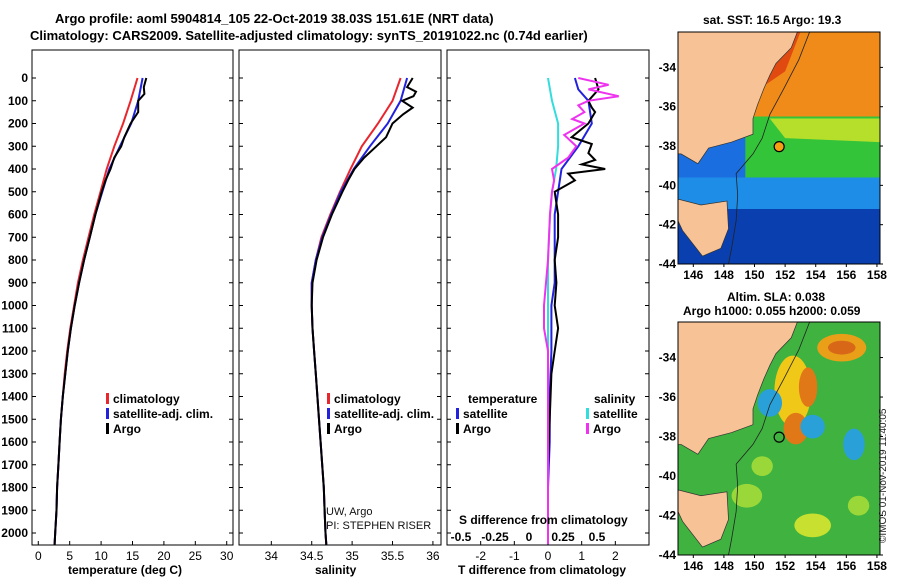 This screenshot has height=580, width=900. Describe the element at coordinates (772, 20) in the screenshot. I see `sst-map-title: sat. SST: 16.5 Argo: 19.3` at that location.